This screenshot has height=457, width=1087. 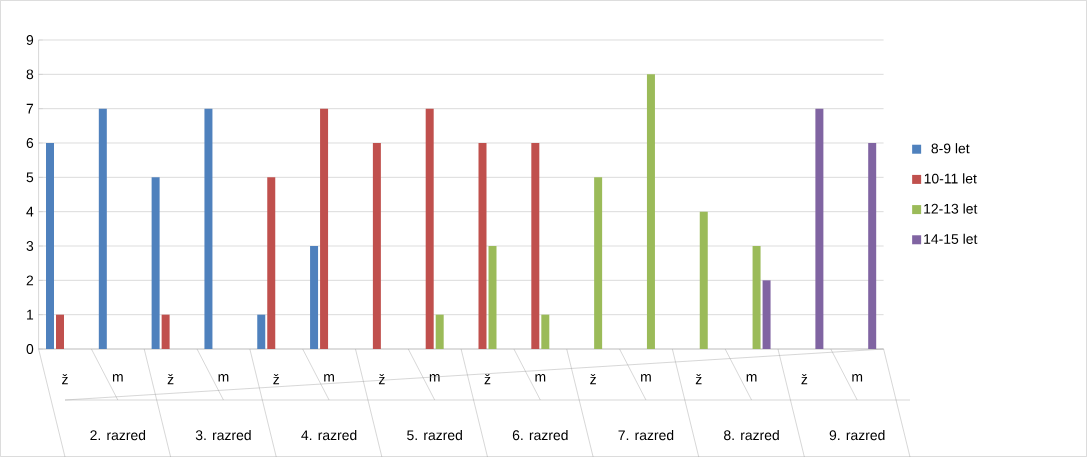 What do you see at coordinates (951, 208) in the screenshot?
I see `legend-label: 12-13 let` at bounding box center [951, 208].